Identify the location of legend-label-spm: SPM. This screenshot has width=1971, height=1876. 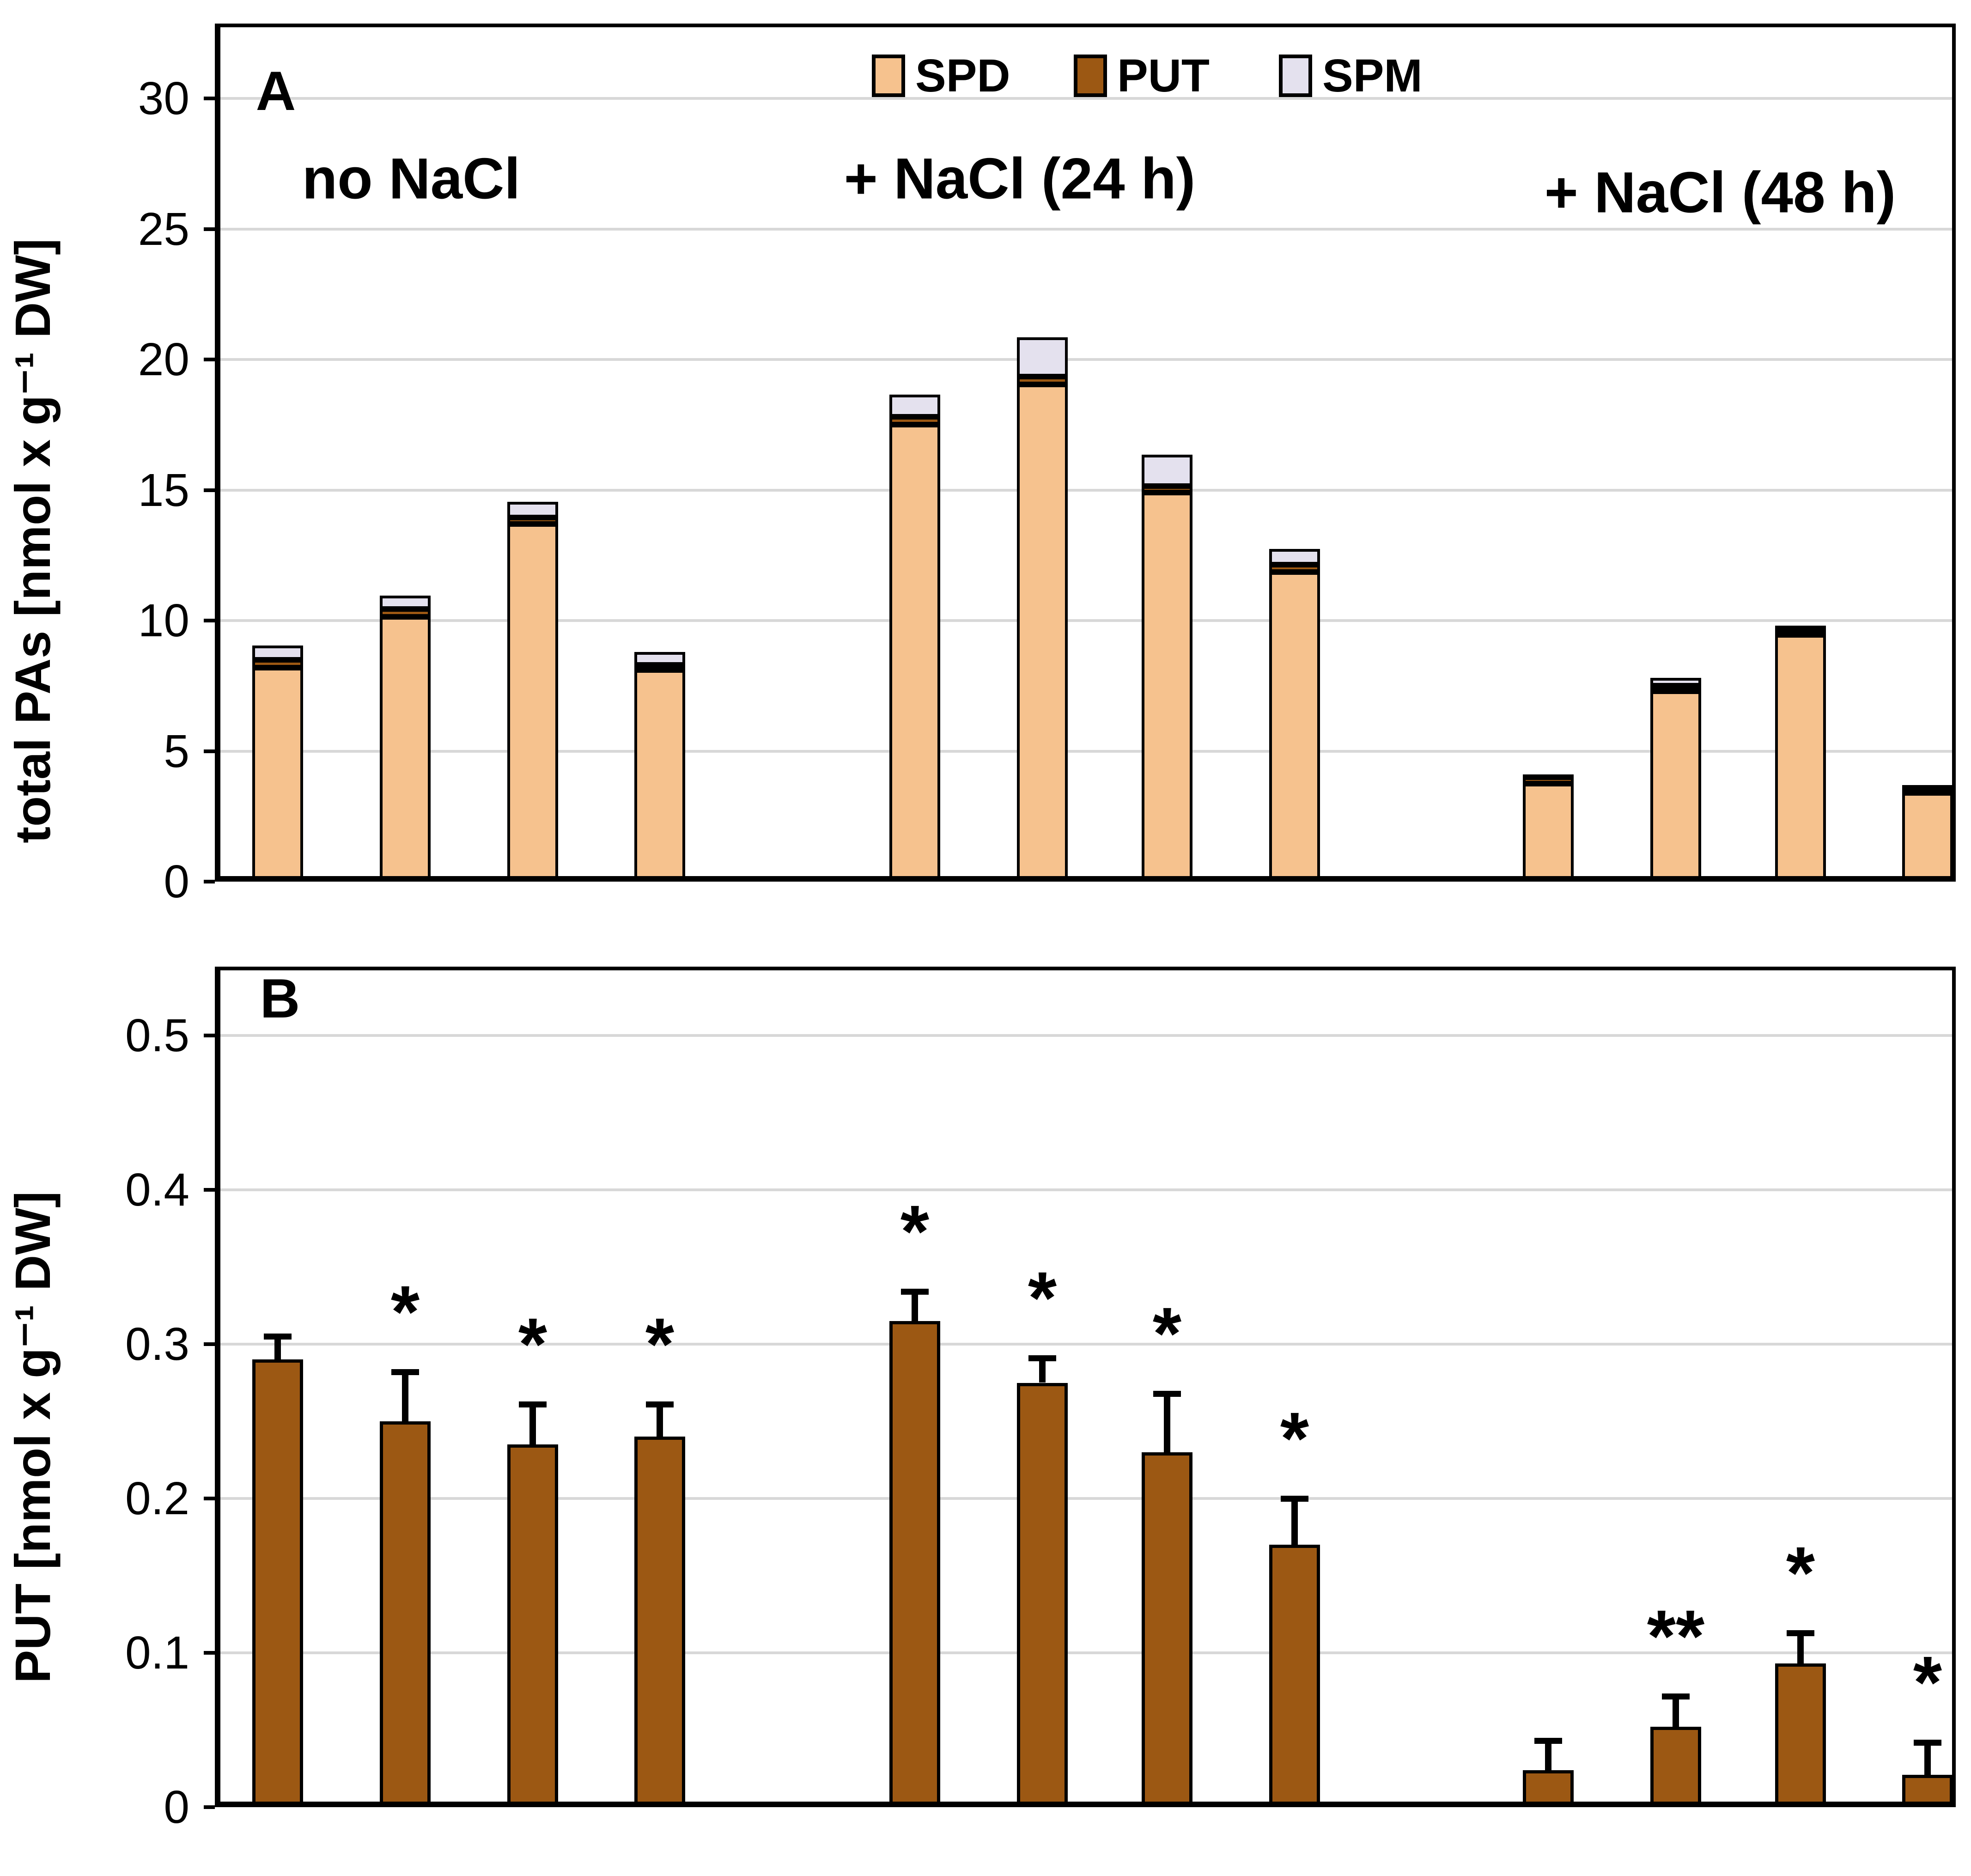
(1373, 76).